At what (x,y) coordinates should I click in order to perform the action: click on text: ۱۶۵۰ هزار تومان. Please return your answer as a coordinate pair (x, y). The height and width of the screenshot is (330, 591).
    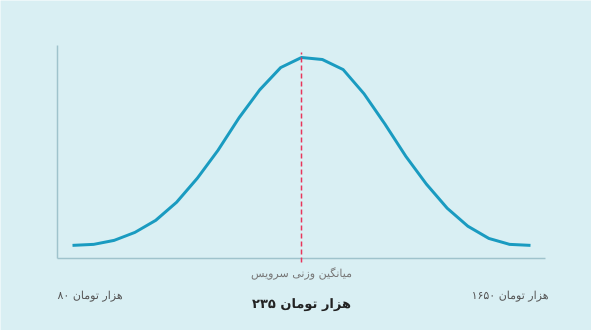
    Looking at the image, I should click on (510, 295).